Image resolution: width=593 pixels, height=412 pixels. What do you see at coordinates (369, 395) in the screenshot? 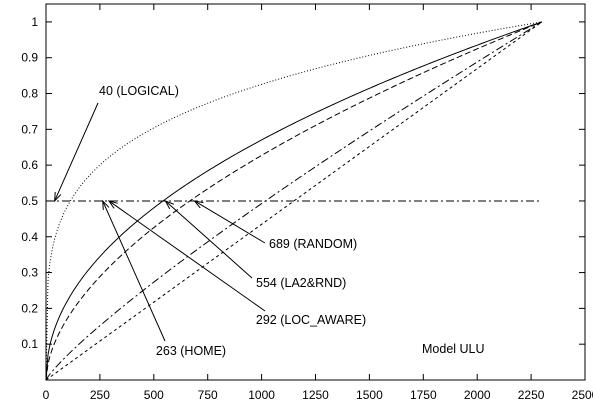
I see `x-tick-label: 1500` at bounding box center [369, 395].